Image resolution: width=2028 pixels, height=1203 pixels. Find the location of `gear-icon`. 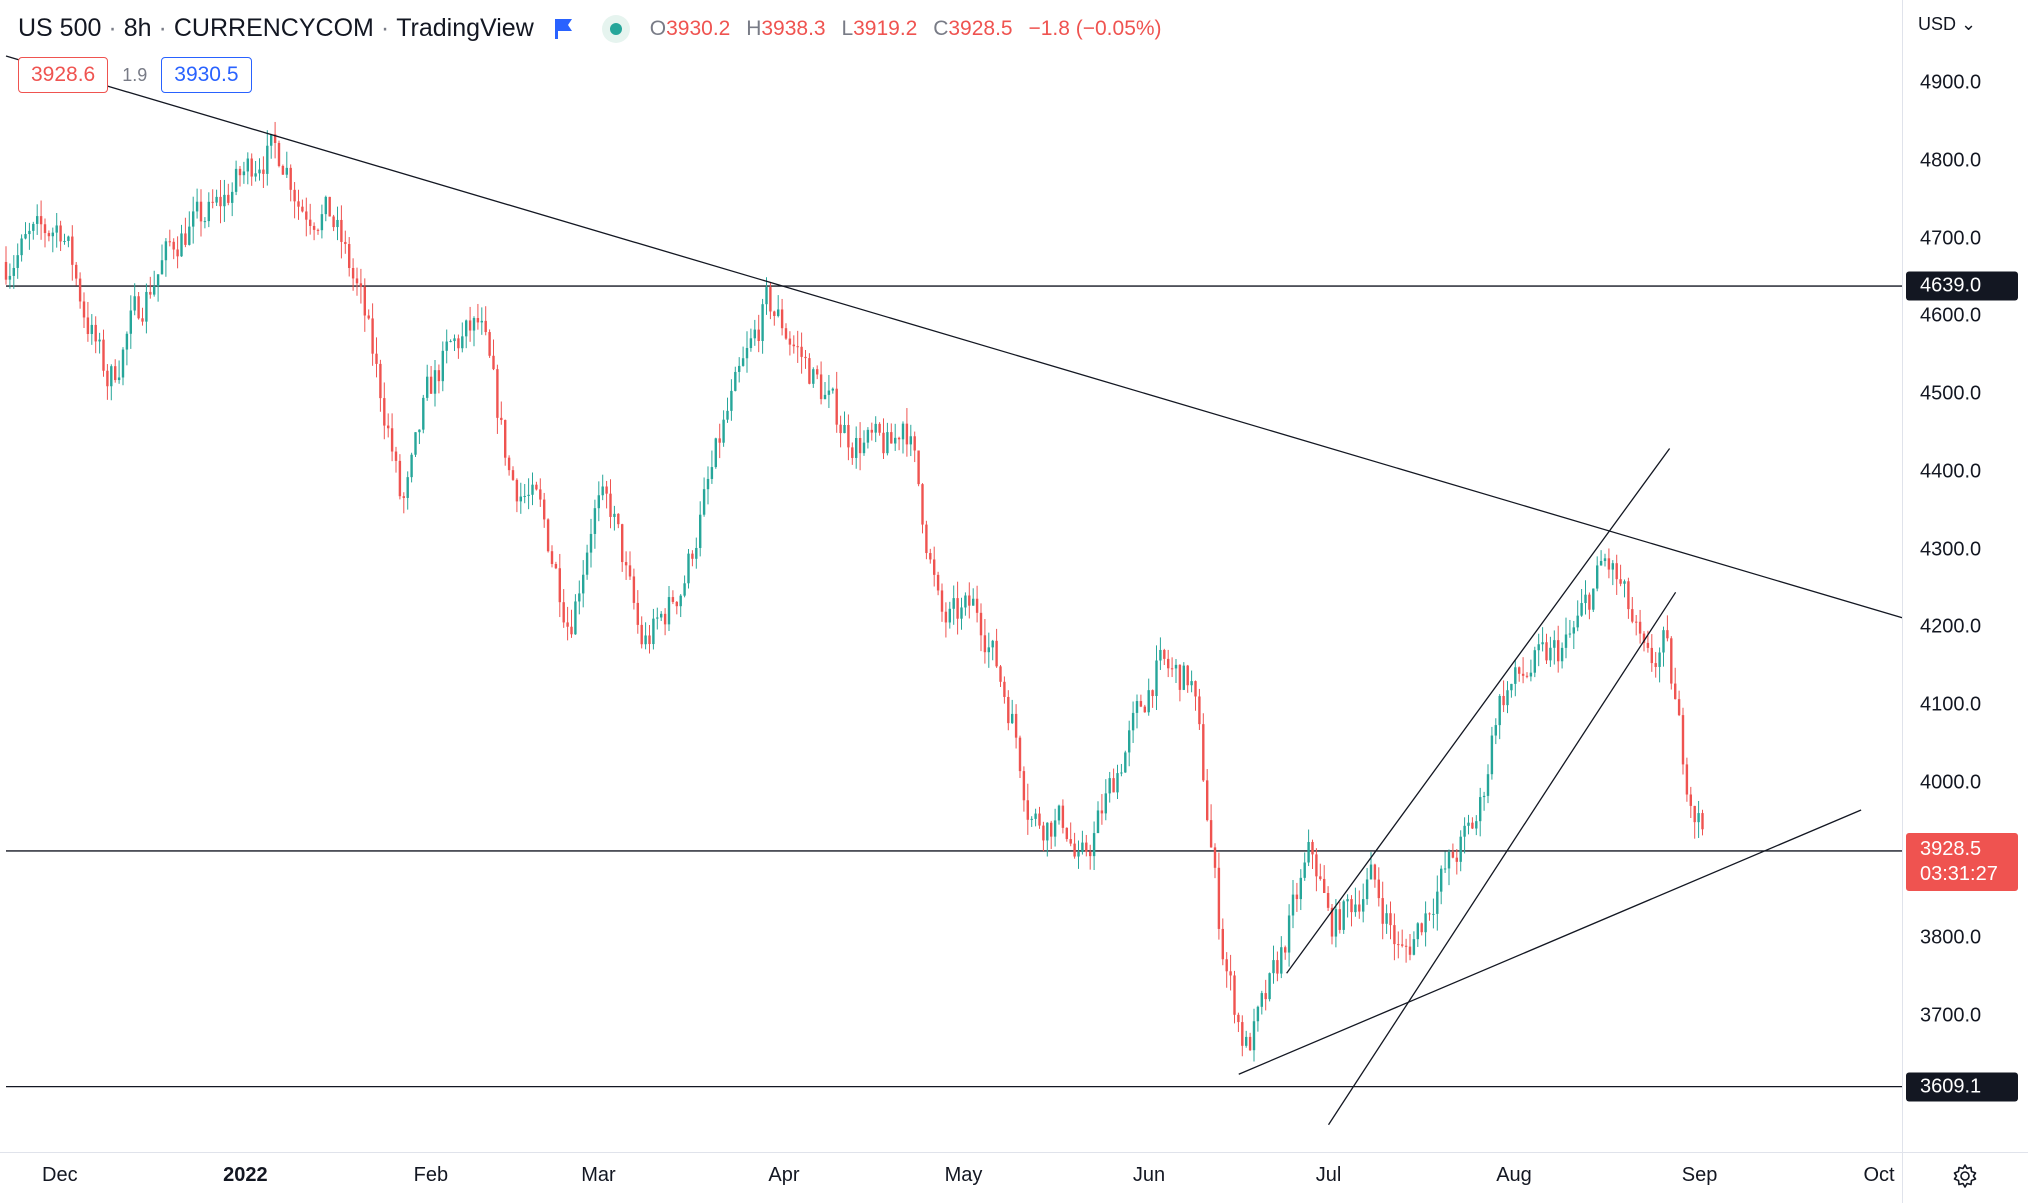

gear-icon is located at coordinates (1965, 1176).